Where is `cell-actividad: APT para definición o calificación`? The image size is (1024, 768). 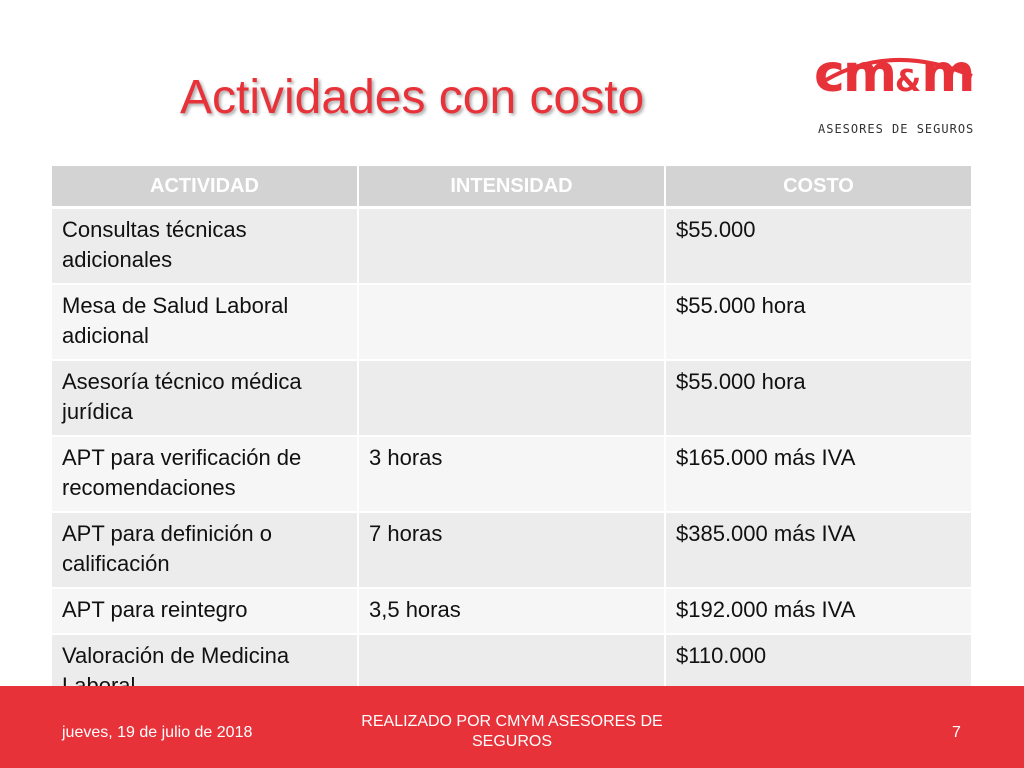 cell-actividad: APT para definición o calificación is located at coordinates (205, 550).